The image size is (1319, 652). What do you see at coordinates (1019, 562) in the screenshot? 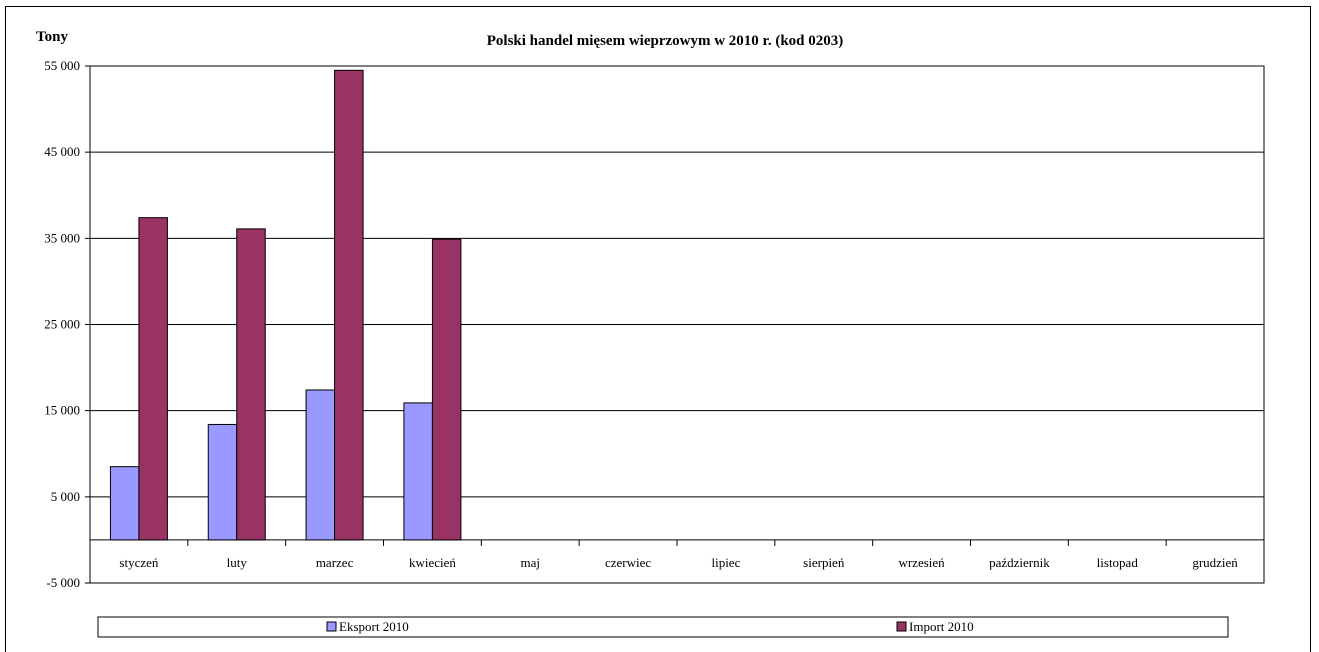
I see `category-label: październik` at bounding box center [1019, 562].